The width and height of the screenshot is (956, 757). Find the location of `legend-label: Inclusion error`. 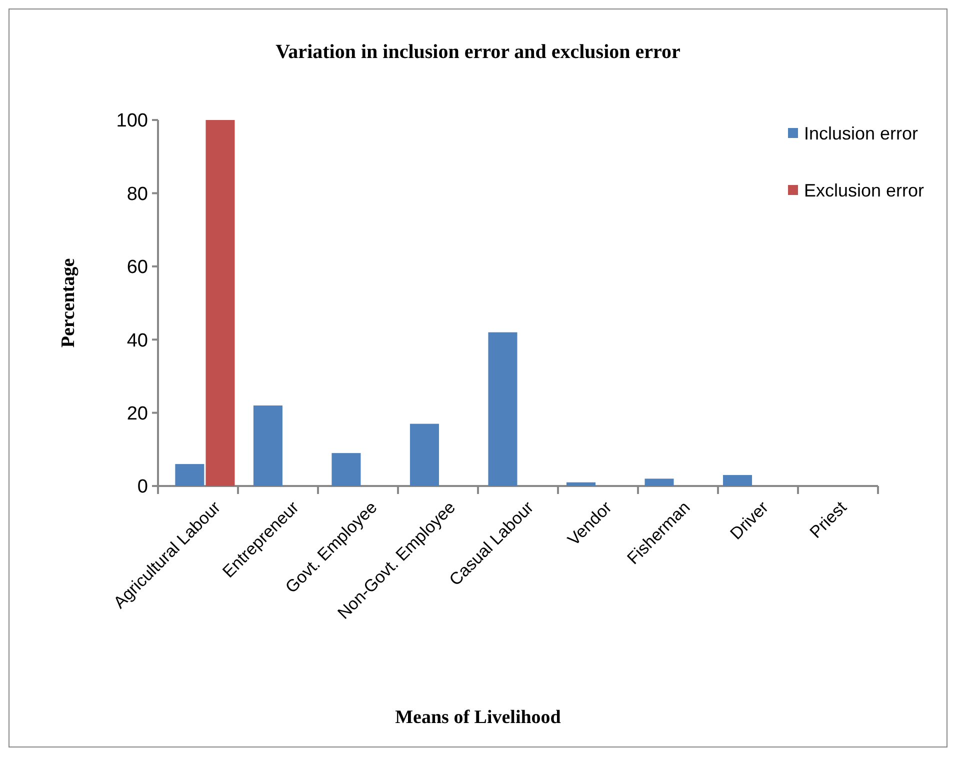

legend-label: Inclusion error is located at coordinates (861, 133).